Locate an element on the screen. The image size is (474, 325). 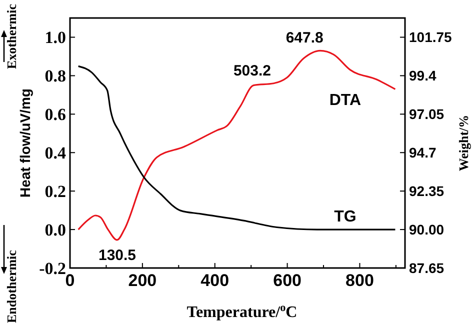
x-tick-label: 0 is located at coordinates (70, 280).